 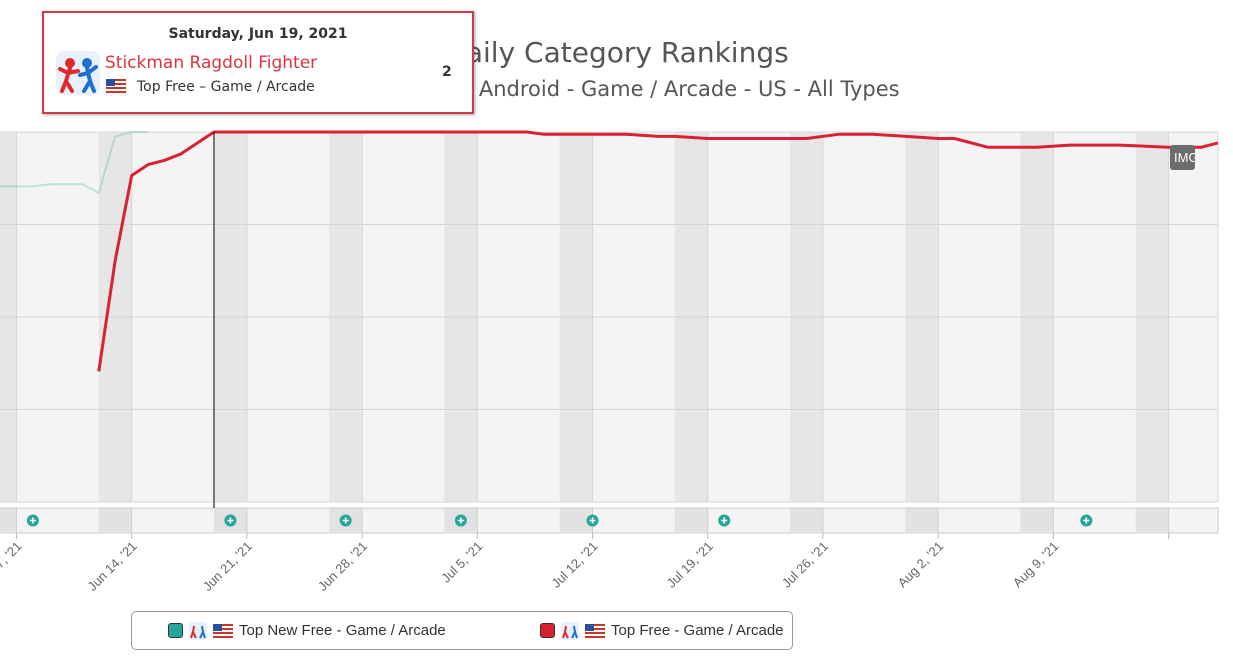 What do you see at coordinates (1036, 565) in the screenshot?
I see `x-tick-label: Aug 9, '21` at bounding box center [1036, 565].